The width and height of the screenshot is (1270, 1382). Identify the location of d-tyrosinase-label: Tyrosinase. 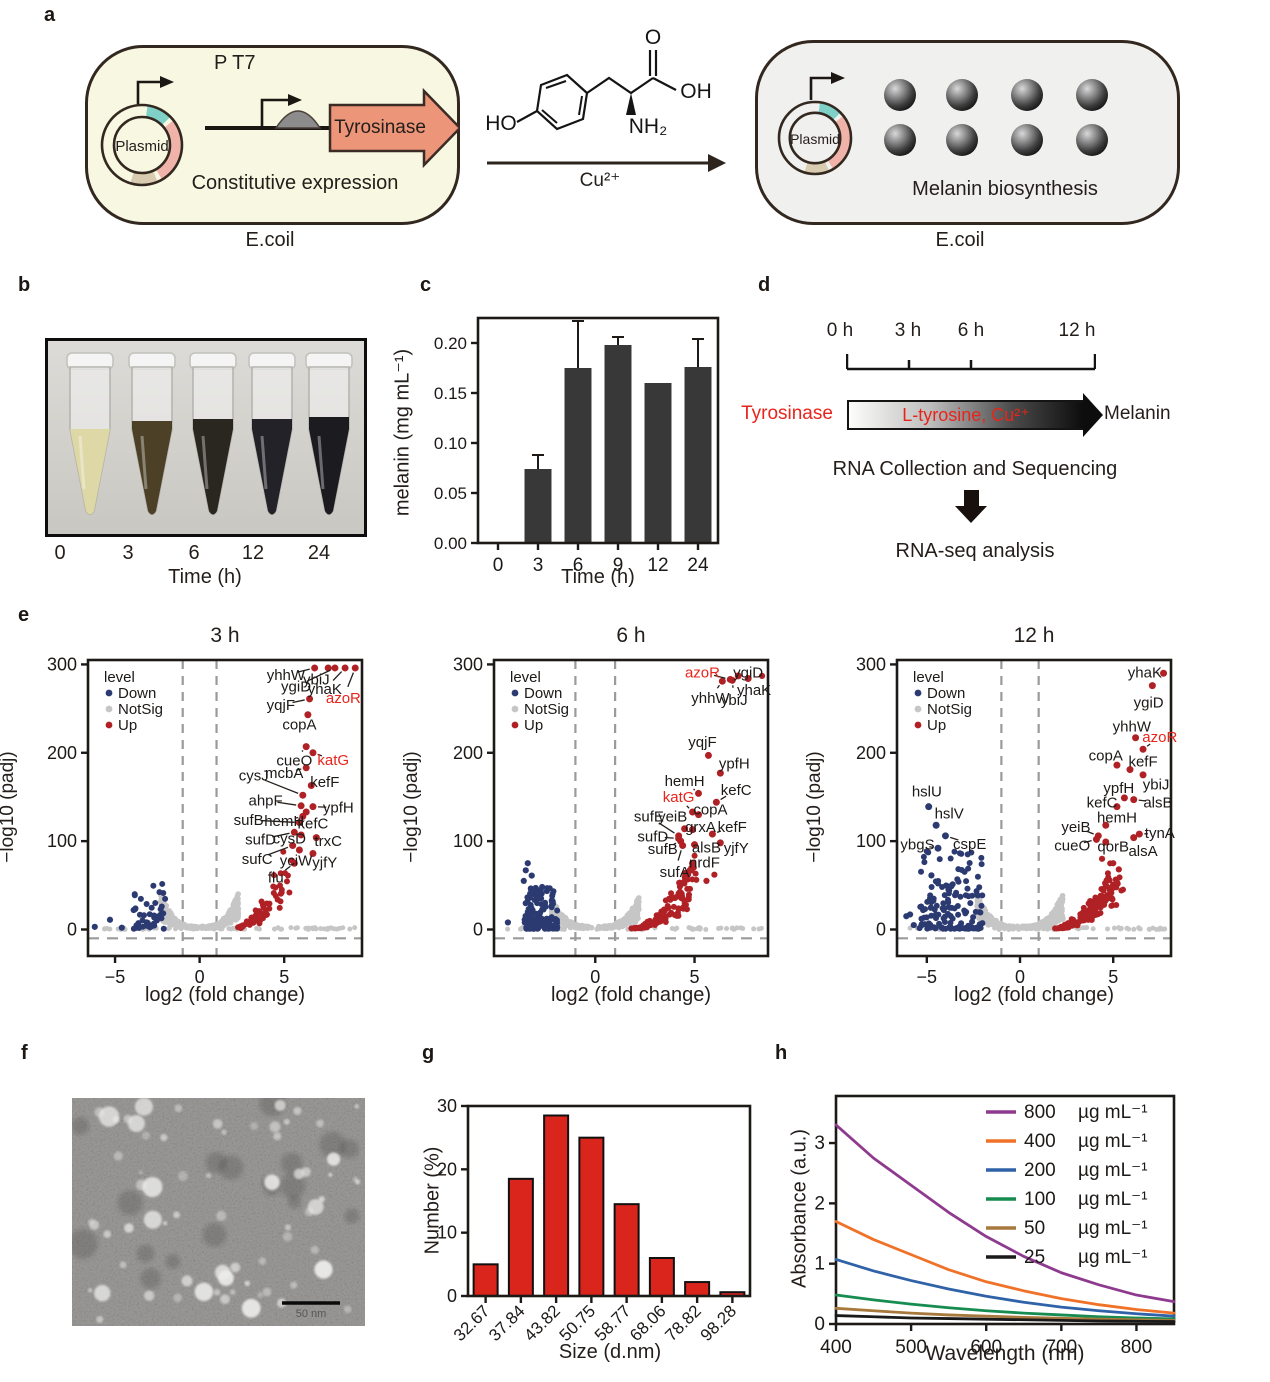
(787, 413).